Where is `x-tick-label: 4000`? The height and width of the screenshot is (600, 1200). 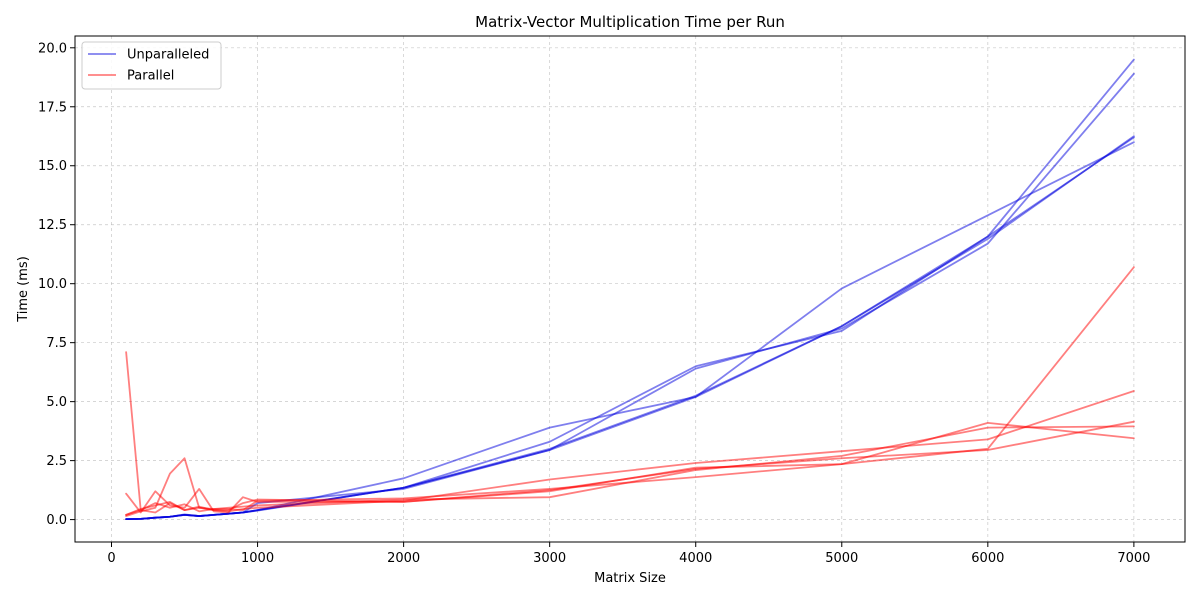
x-tick-label: 4000 is located at coordinates (695, 558).